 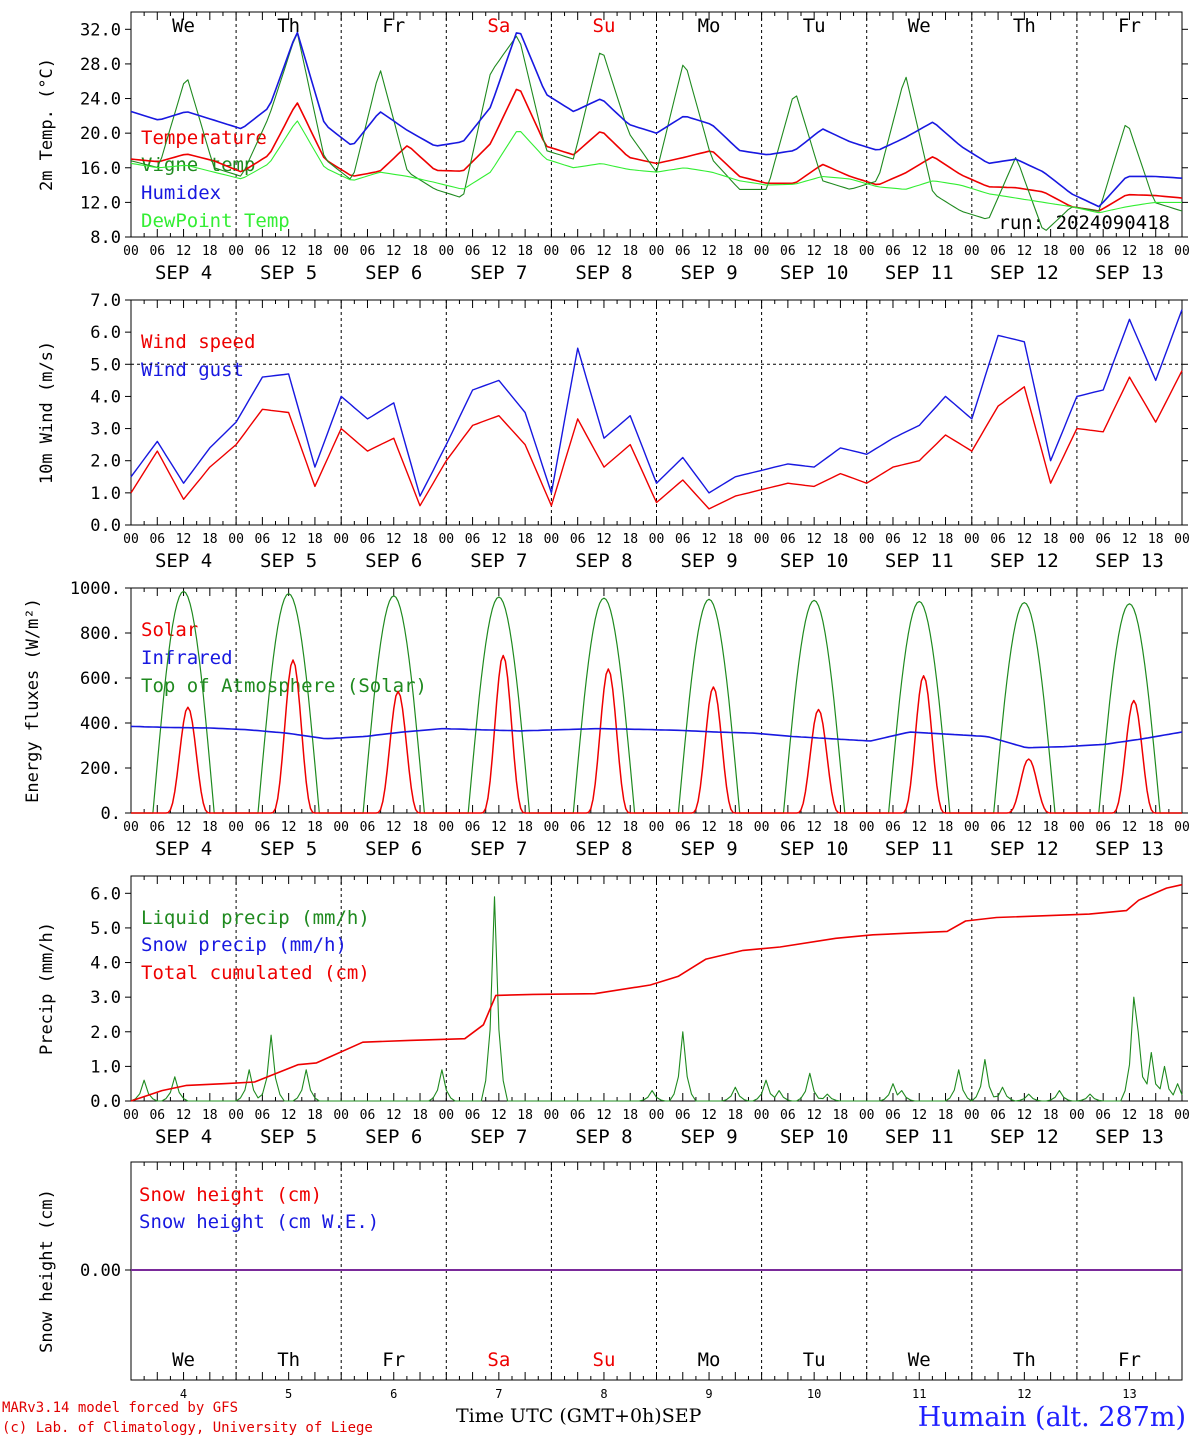 What do you see at coordinates (105, 365) in the screenshot?
I see `y-tick-label: 5.0` at bounding box center [105, 365].